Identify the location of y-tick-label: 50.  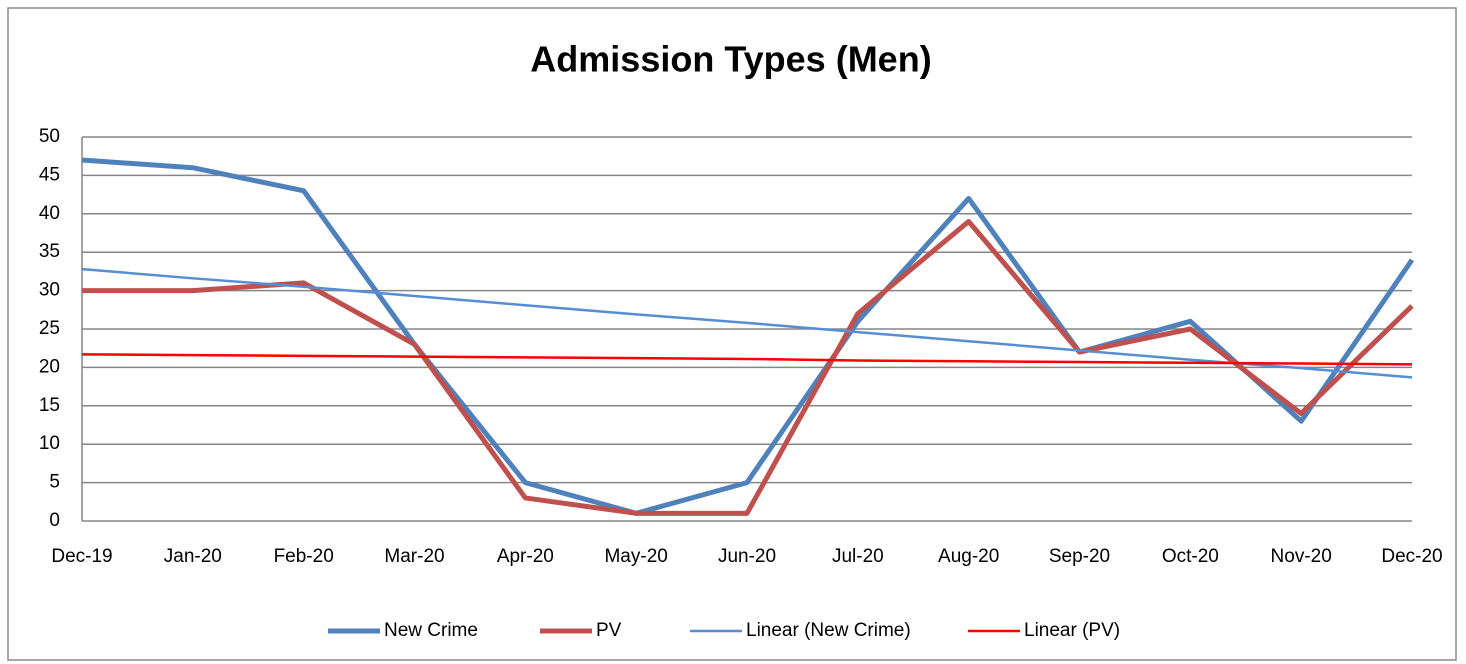
(49, 136).